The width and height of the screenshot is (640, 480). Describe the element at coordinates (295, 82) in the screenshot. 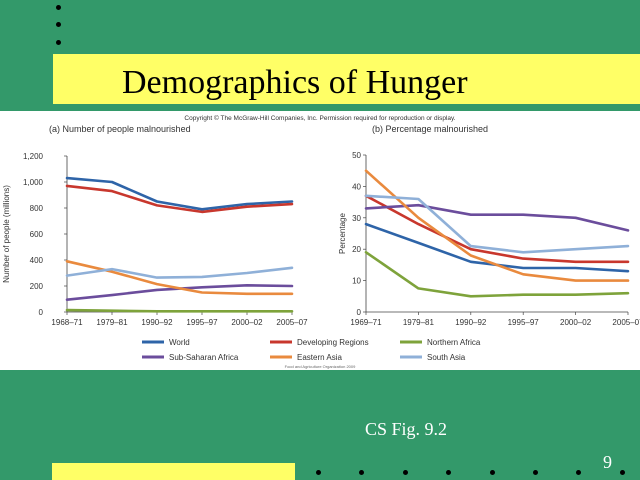

I see `slide-title: Demographics of Hunger` at that location.